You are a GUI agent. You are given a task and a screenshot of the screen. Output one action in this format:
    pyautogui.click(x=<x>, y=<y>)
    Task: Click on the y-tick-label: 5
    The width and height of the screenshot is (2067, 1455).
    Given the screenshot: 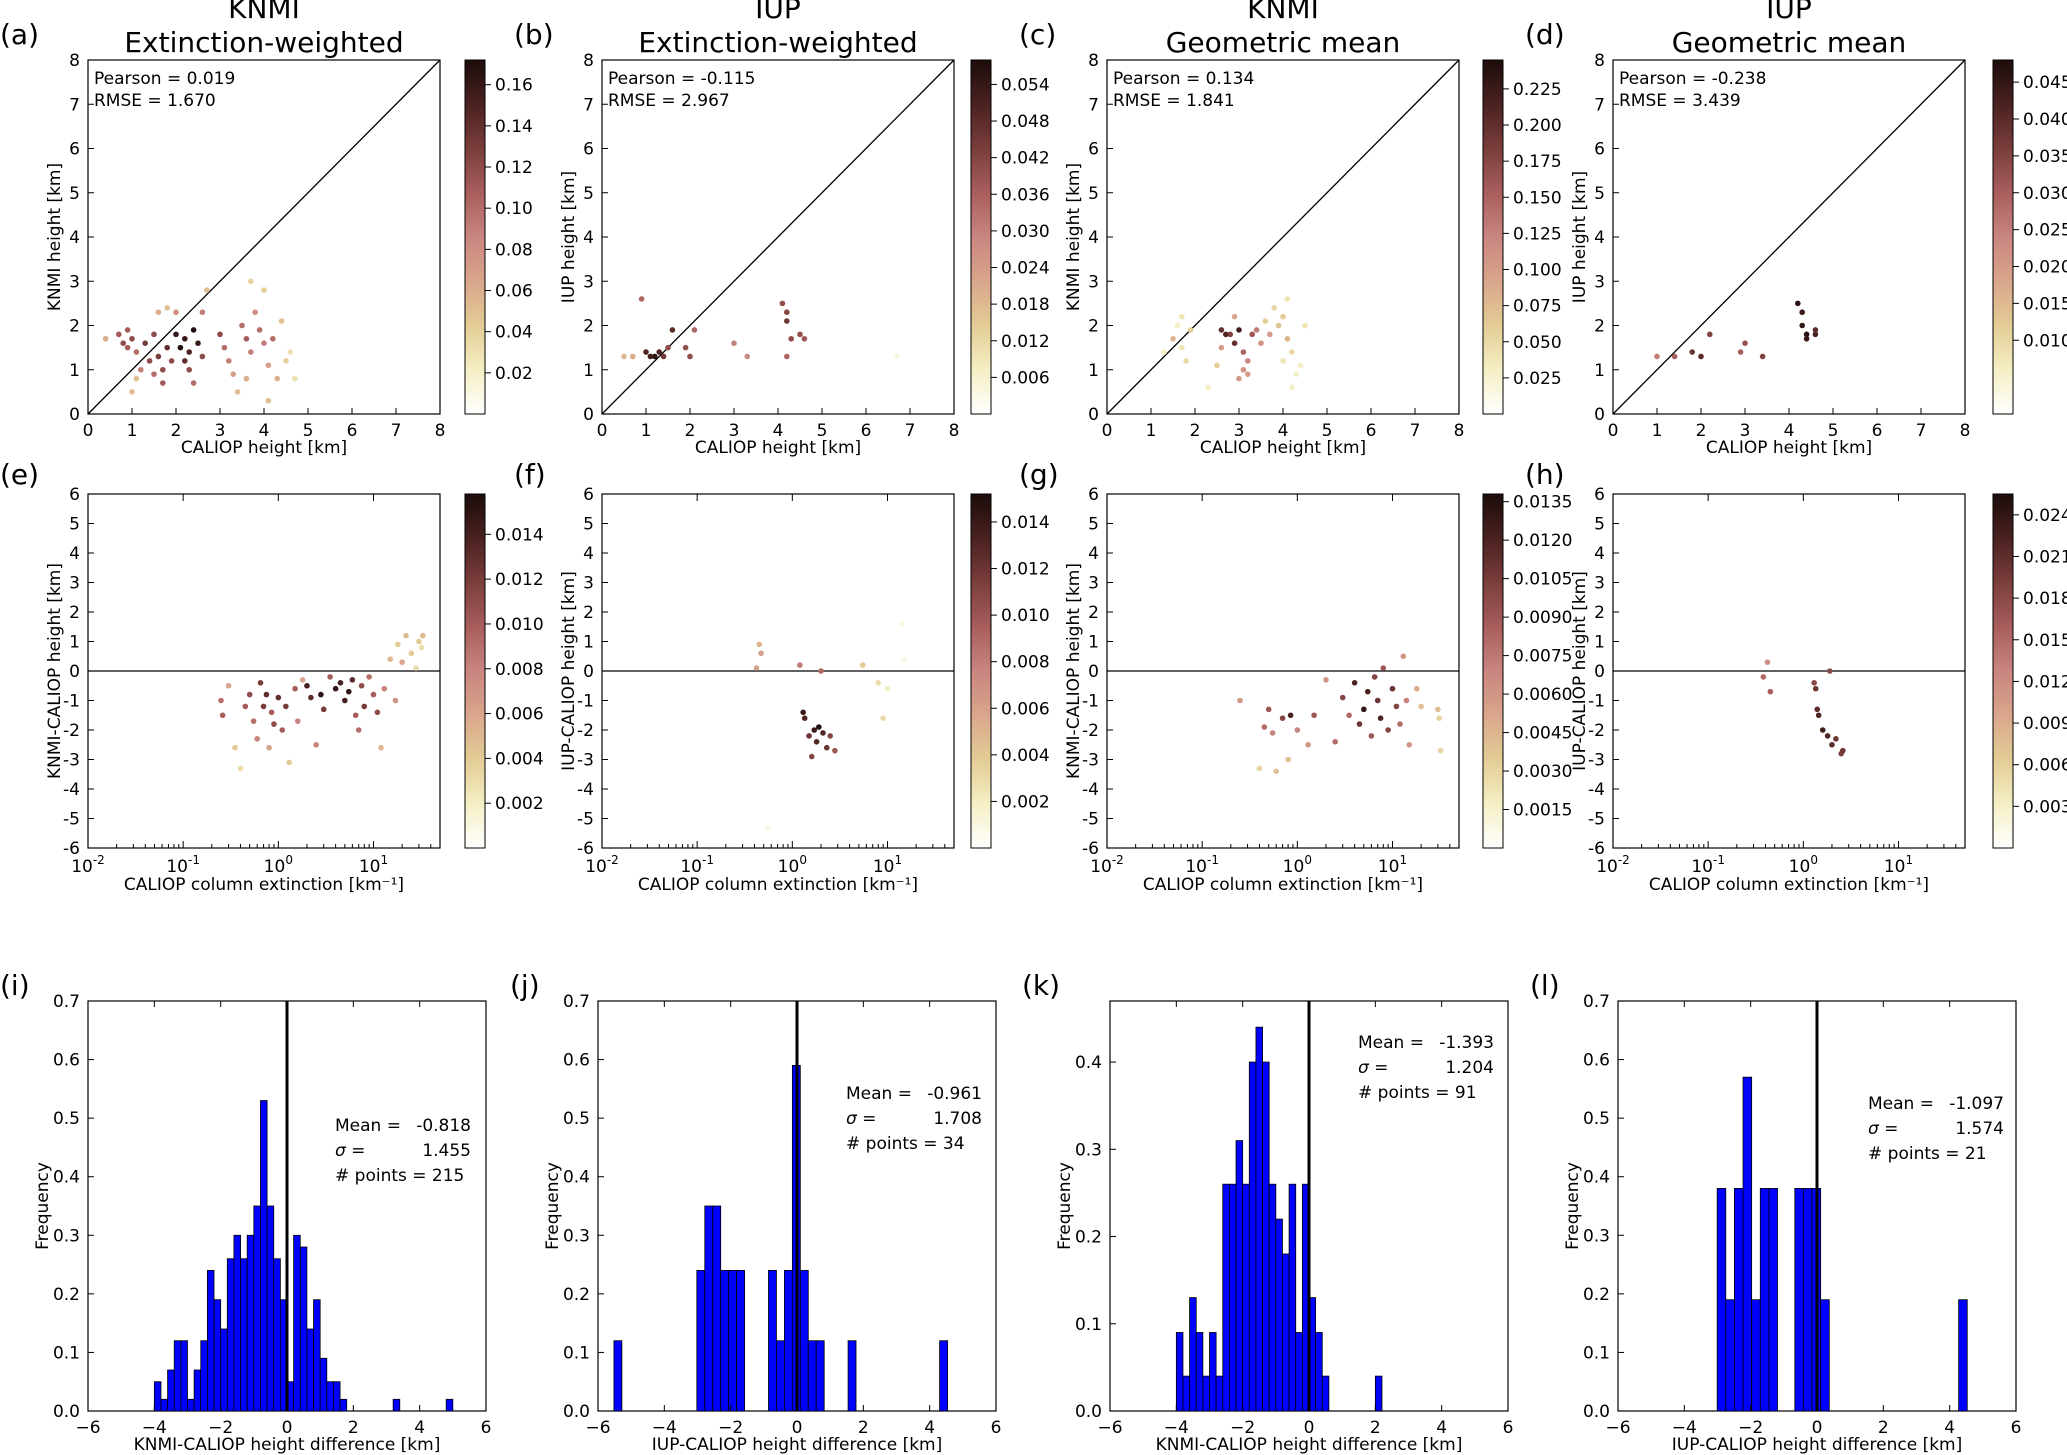 What is the action you would take?
    pyautogui.click(x=74, y=194)
    